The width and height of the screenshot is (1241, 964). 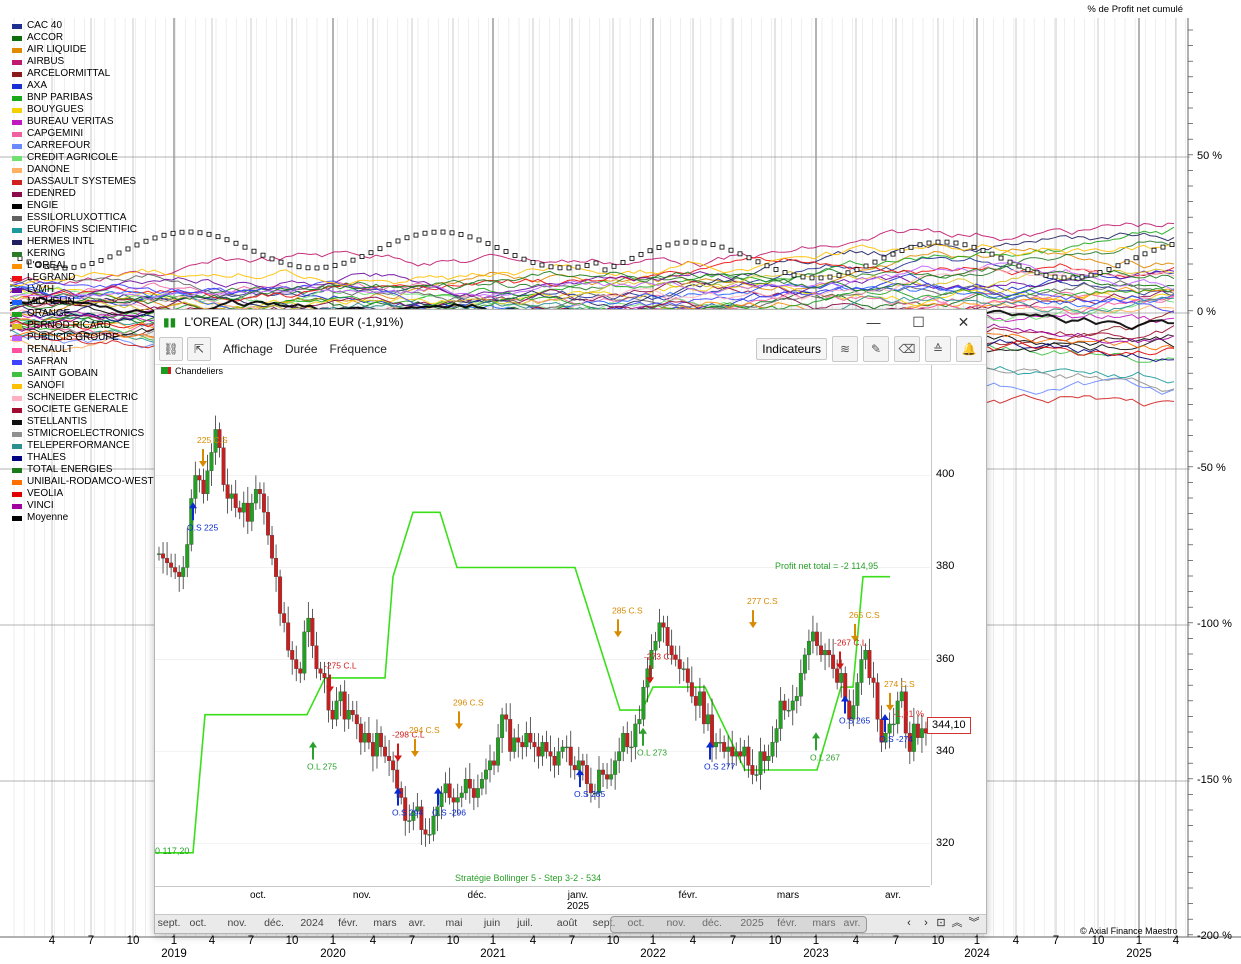 I want to click on pencil-icon: ✎, so click(x=876, y=349).